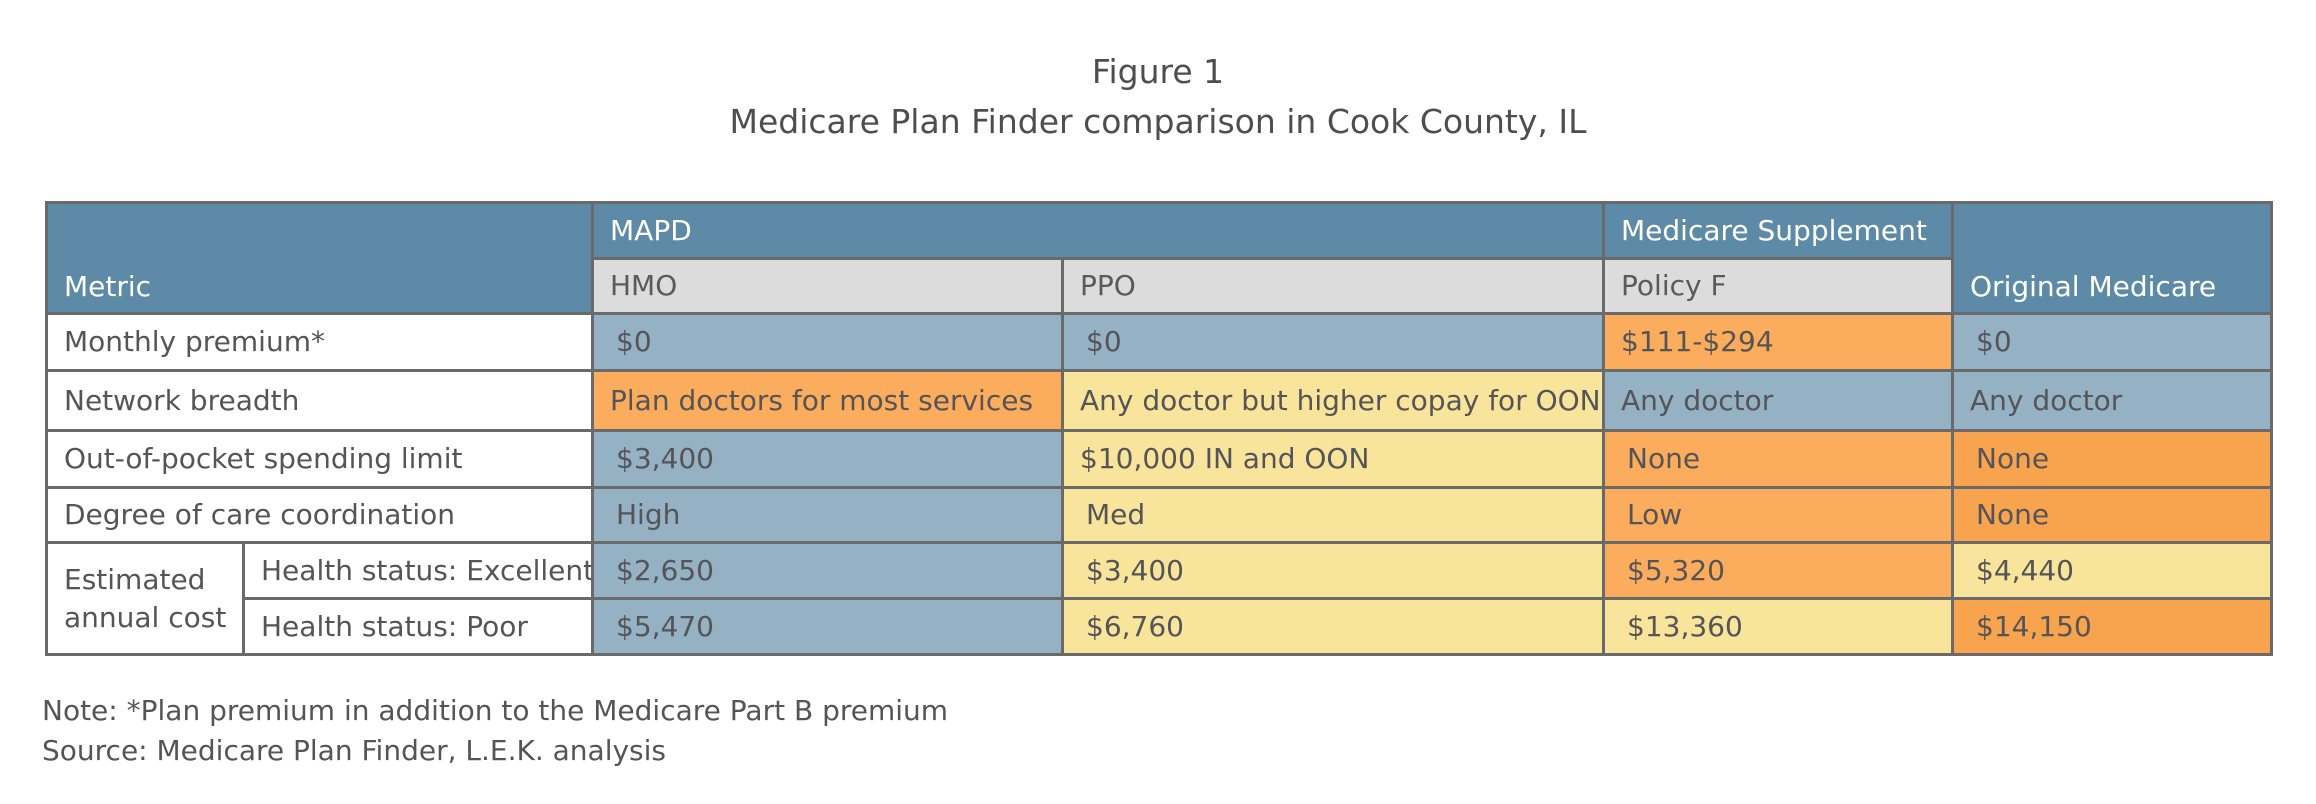 This screenshot has width=2316, height=804. What do you see at coordinates (145, 598) in the screenshot?
I see `estimated-annual-cost-label: Estimated annual cost` at bounding box center [145, 598].